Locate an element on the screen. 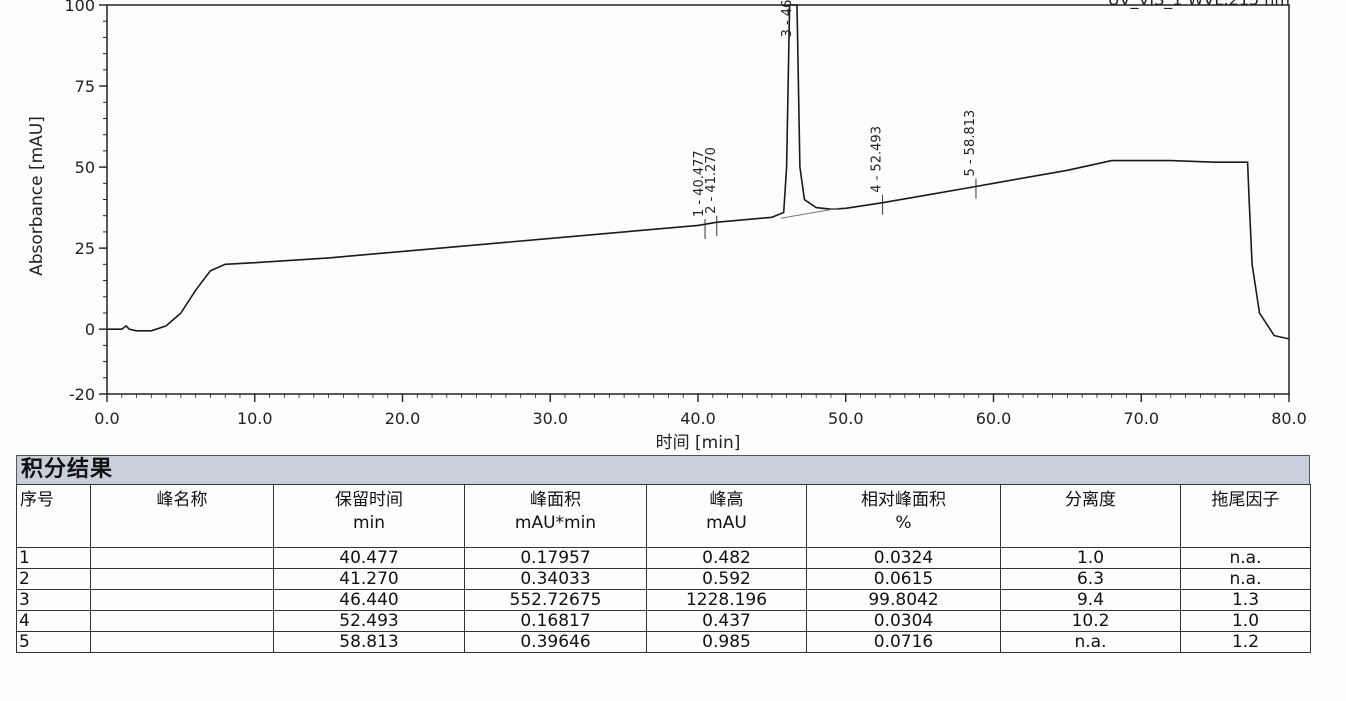  column-header-name: 相对峰面积 is located at coordinates (903, 500).